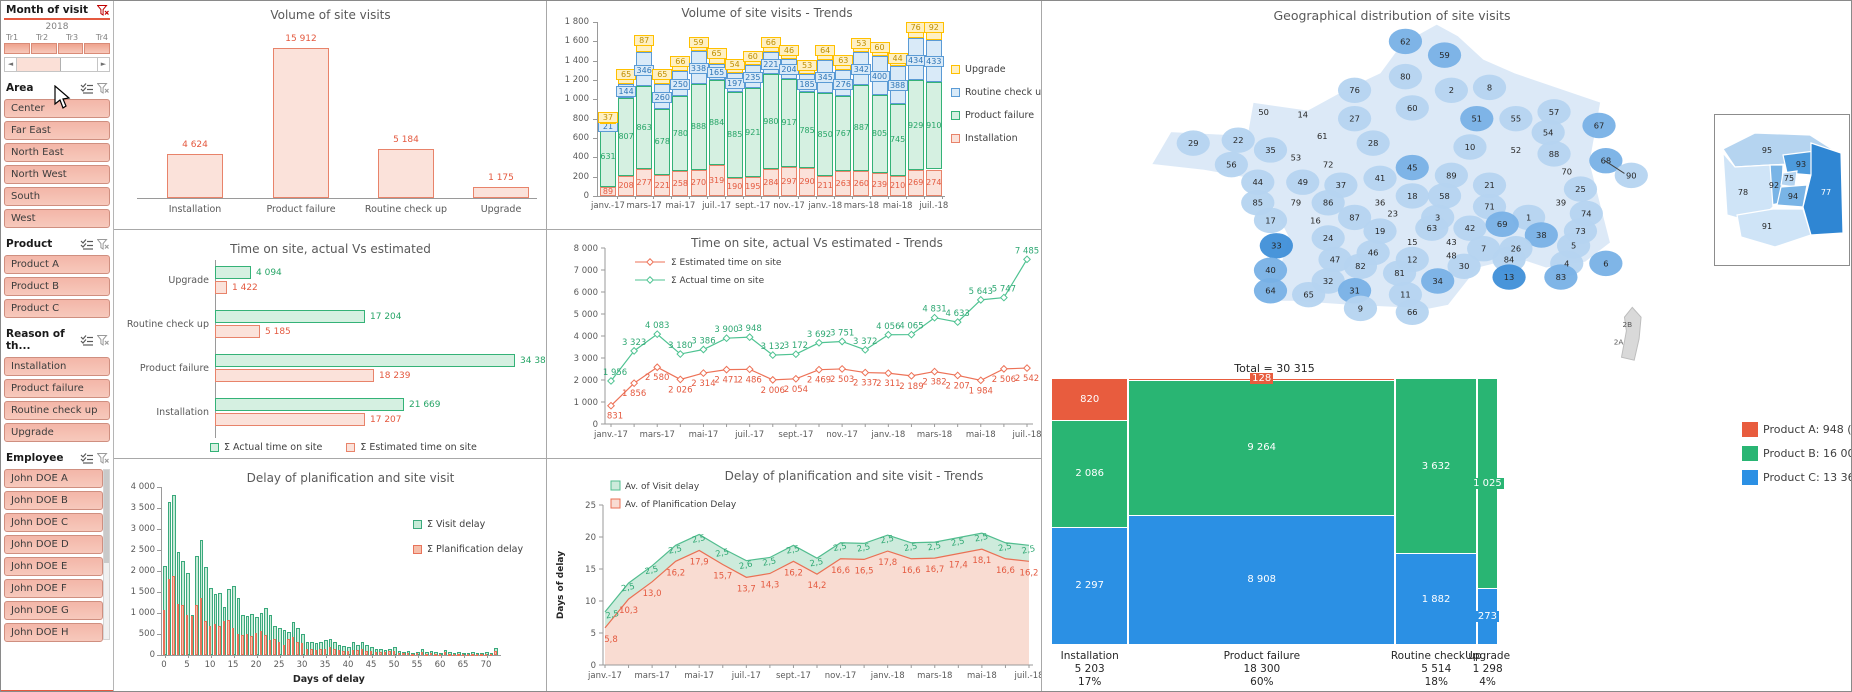  Describe the element at coordinates (57, 432) in the screenshot. I see `slicer-item-upgrade: Upgrade` at that location.